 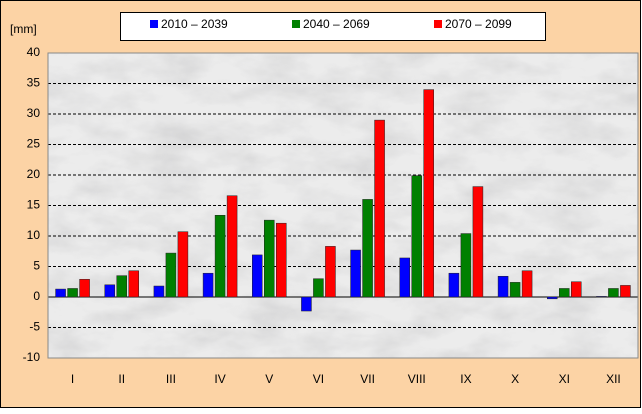 I want to click on y-tick-label: 0, so click(x=36, y=296).